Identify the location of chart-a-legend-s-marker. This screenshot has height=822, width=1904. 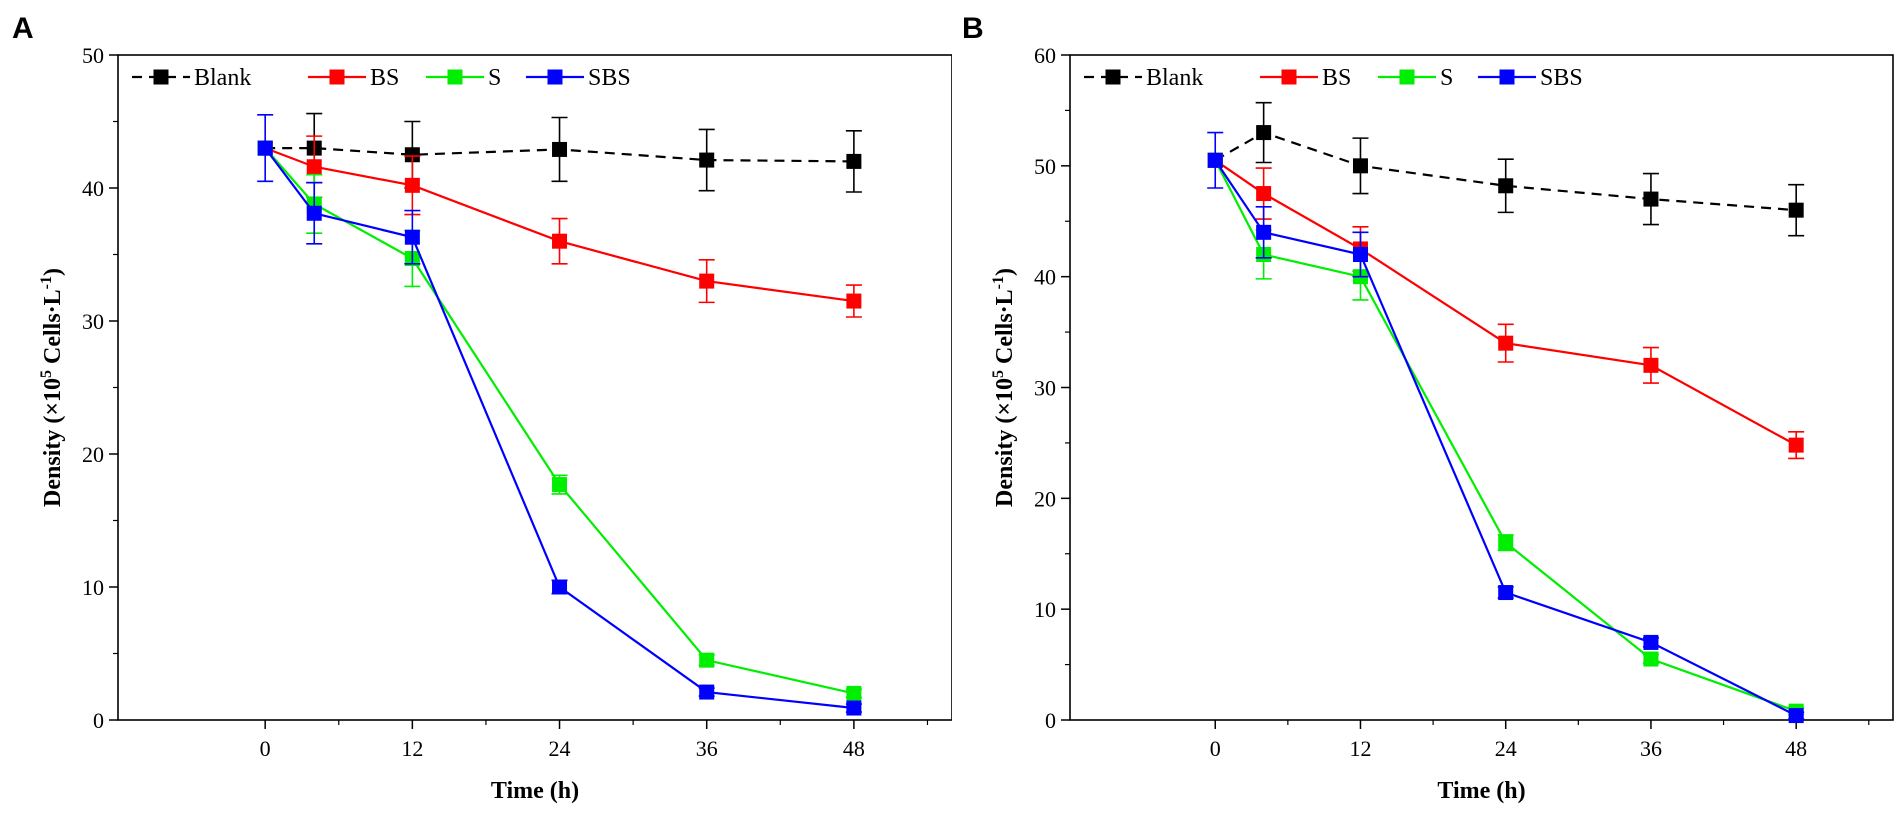
(455, 77).